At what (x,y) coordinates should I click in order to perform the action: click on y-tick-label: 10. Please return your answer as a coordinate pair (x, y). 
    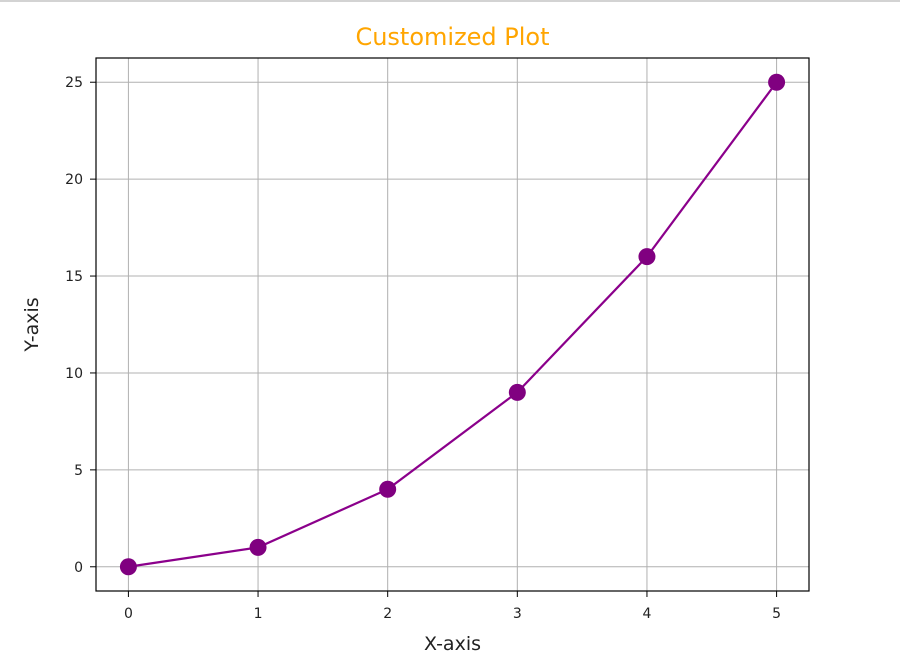
    Looking at the image, I should click on (74, 374).